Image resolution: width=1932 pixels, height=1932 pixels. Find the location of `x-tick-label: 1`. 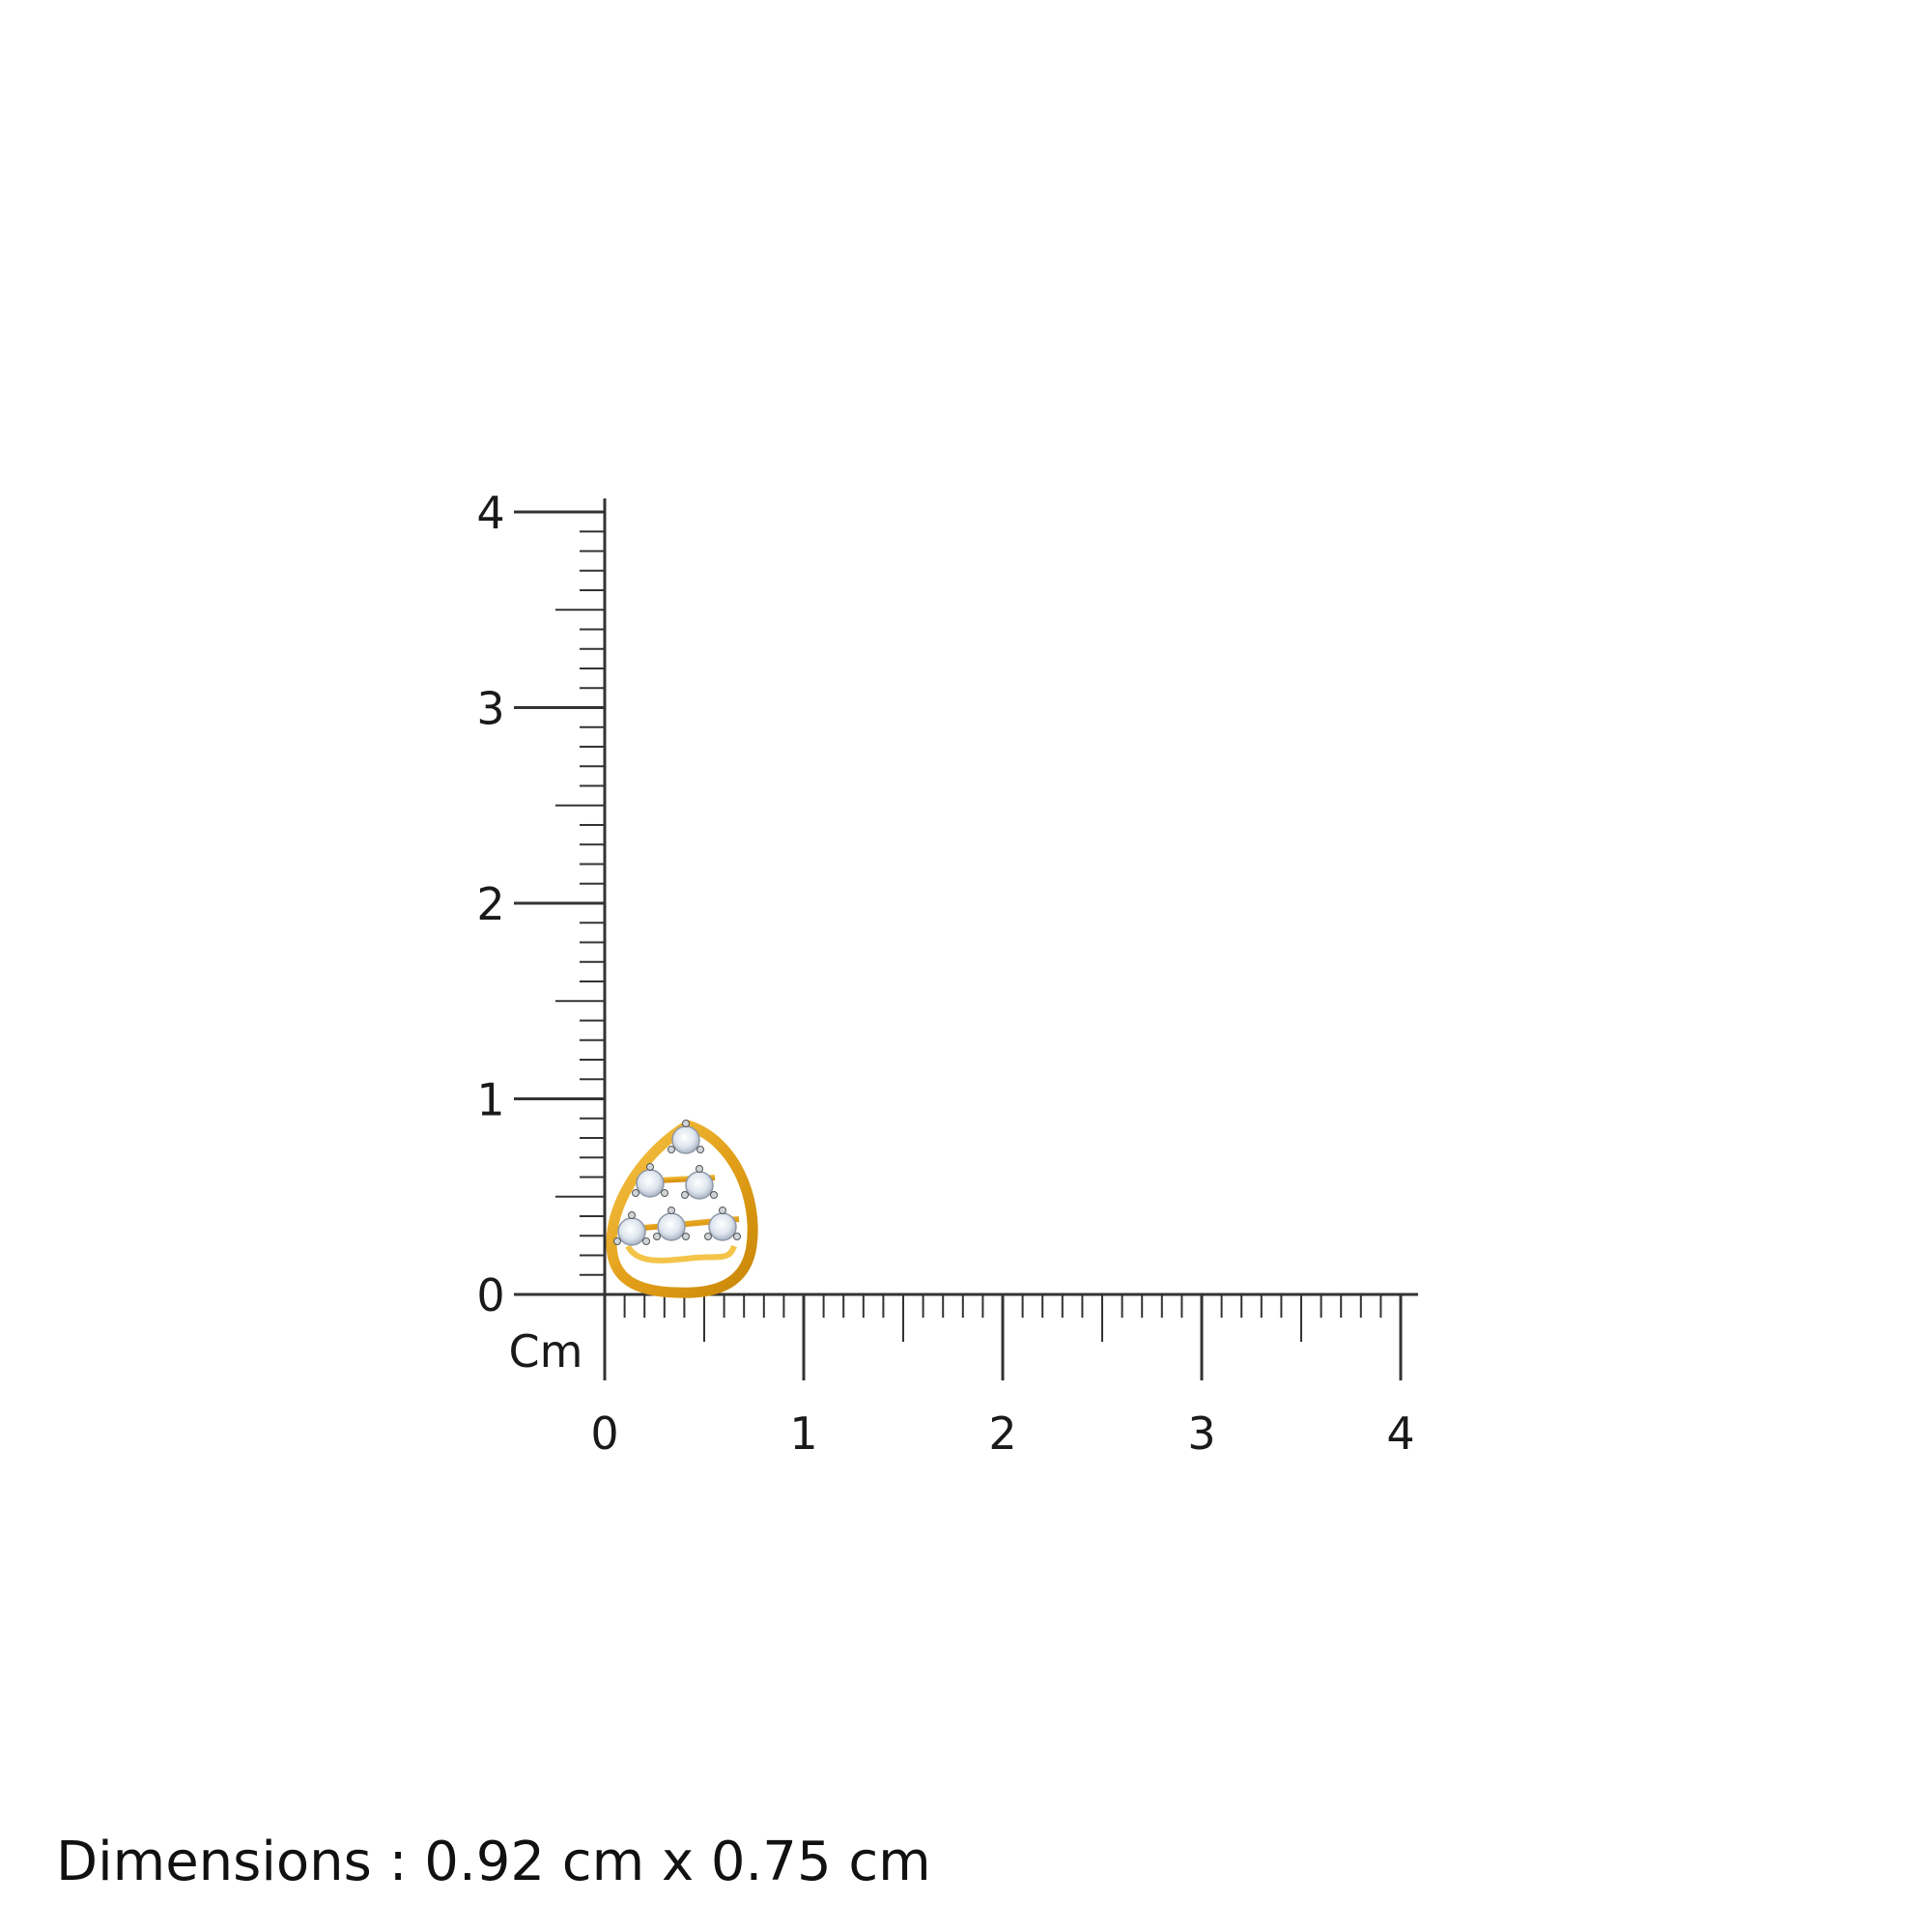

x-tick-label: 1 is located at coordinates (803, 1433).